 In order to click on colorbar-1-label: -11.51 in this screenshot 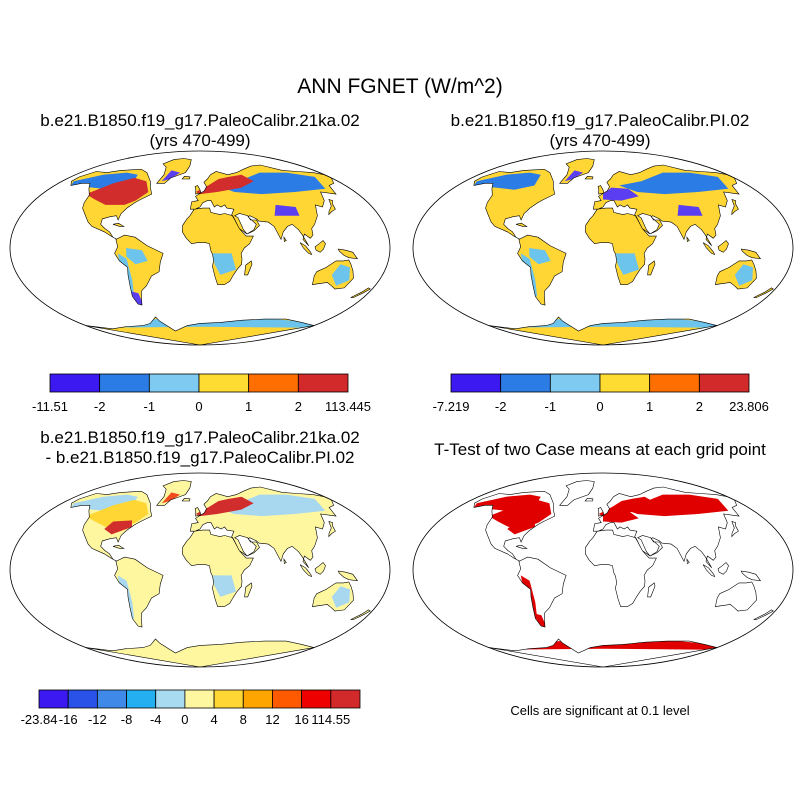, I will do `click(50, 406)`.